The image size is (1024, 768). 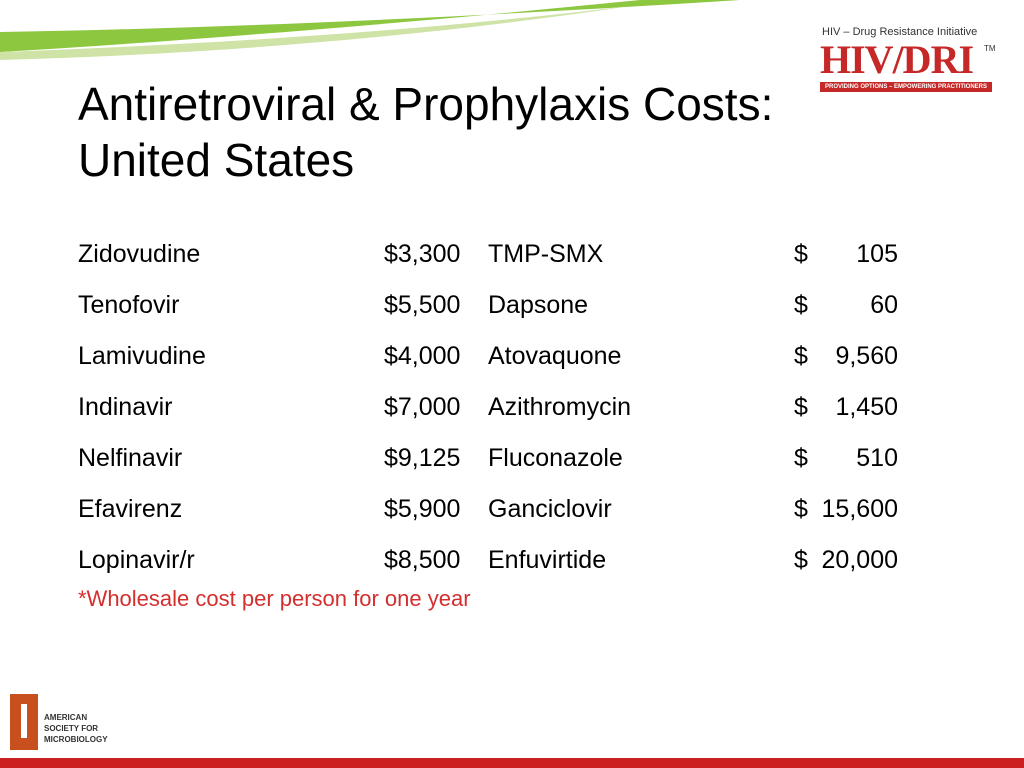 What do you see at coordinates (560, 407) in the screenshot?
I see `prophylaxis-drug: Azithromycin` at bounding box center [560, 407].